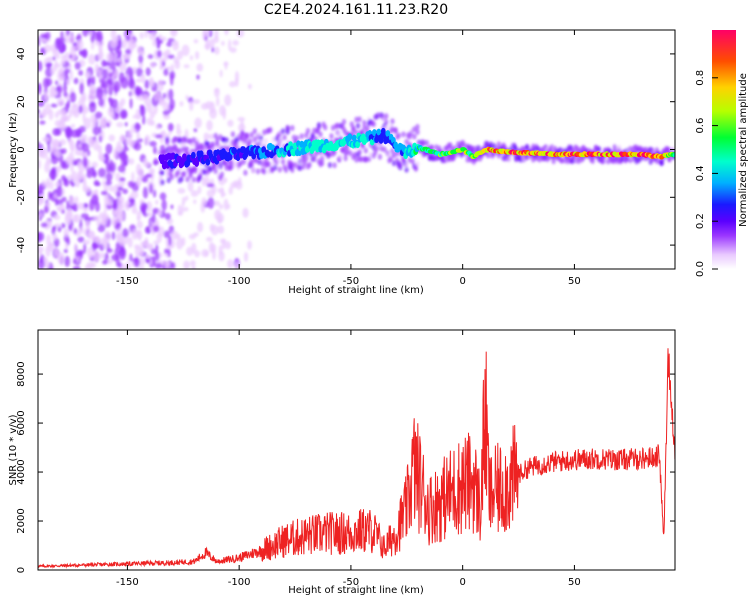 This screenshot has height=600, width=750. Describe the element at coordinates (356, 590) in the screenshot. I see `snr-x-label: Height of straight line (km)` at that location.